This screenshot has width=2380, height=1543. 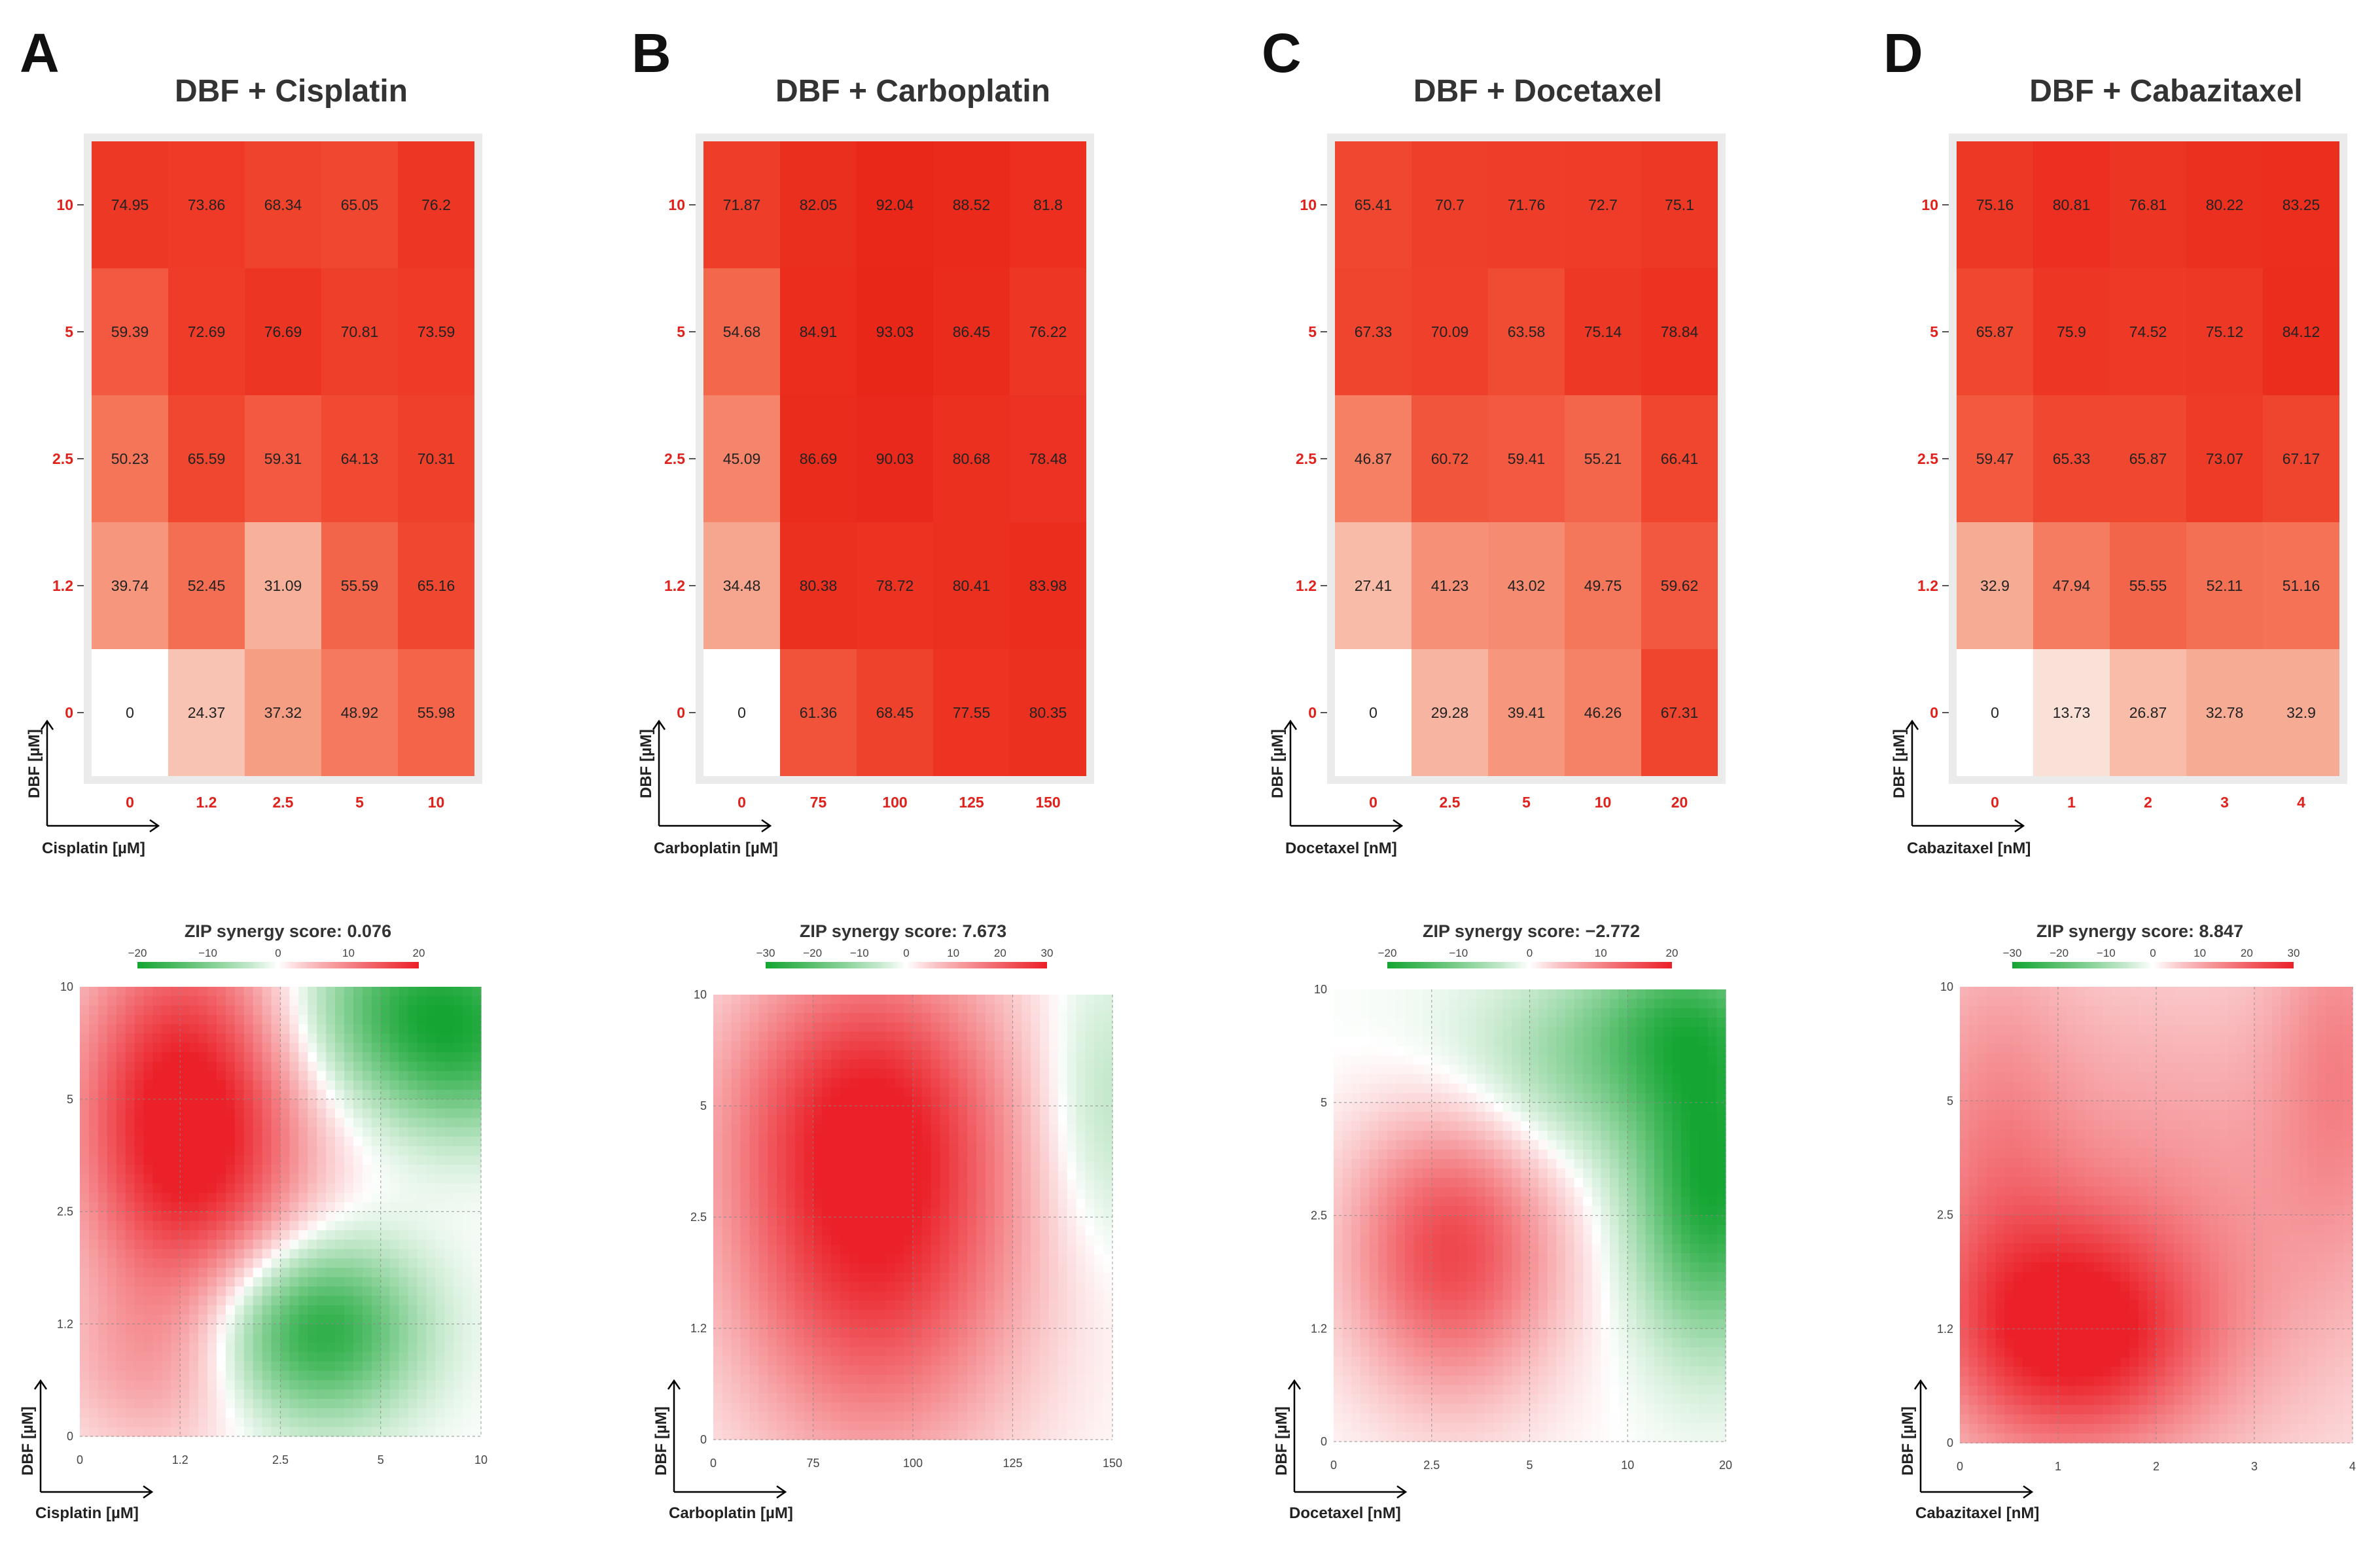 What do you see at coordinates (2071, 803) in the screenshot?
I see `x-tick-label: 1` at bounding box center [2071, 803].